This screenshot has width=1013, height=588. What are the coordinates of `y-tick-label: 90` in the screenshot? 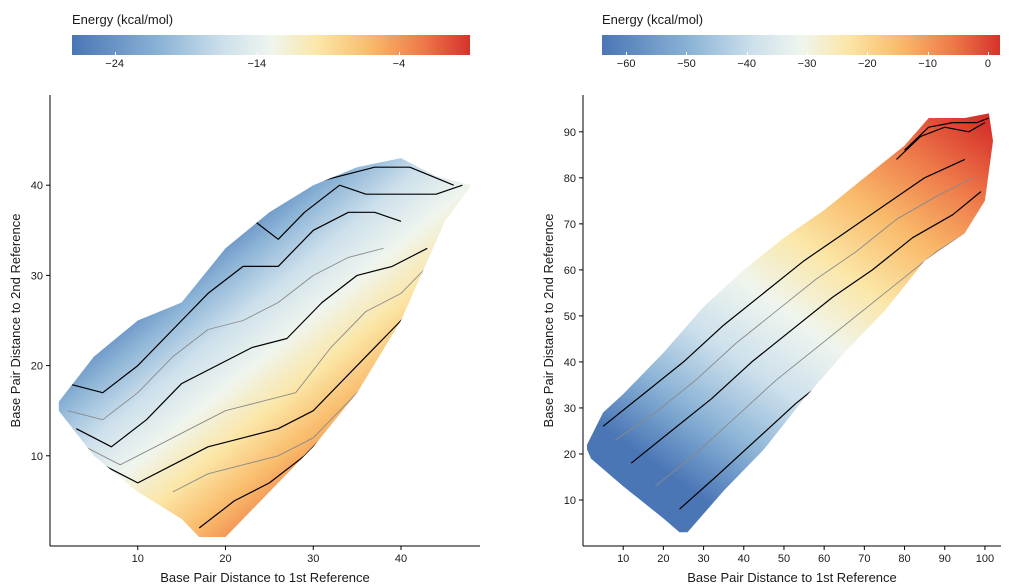 It's located at (570, 133).